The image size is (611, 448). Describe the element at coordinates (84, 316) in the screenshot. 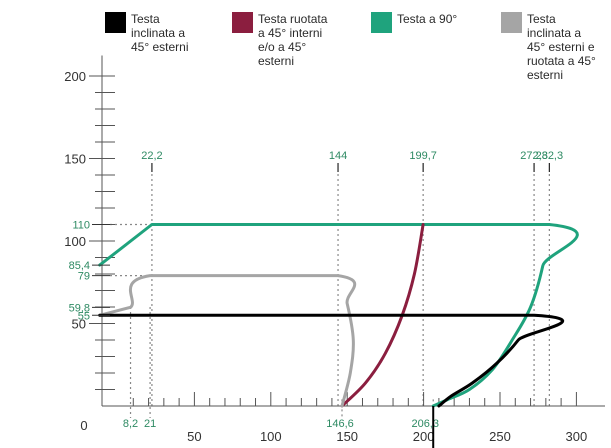

I see `y-marker-label: 55` at that location.